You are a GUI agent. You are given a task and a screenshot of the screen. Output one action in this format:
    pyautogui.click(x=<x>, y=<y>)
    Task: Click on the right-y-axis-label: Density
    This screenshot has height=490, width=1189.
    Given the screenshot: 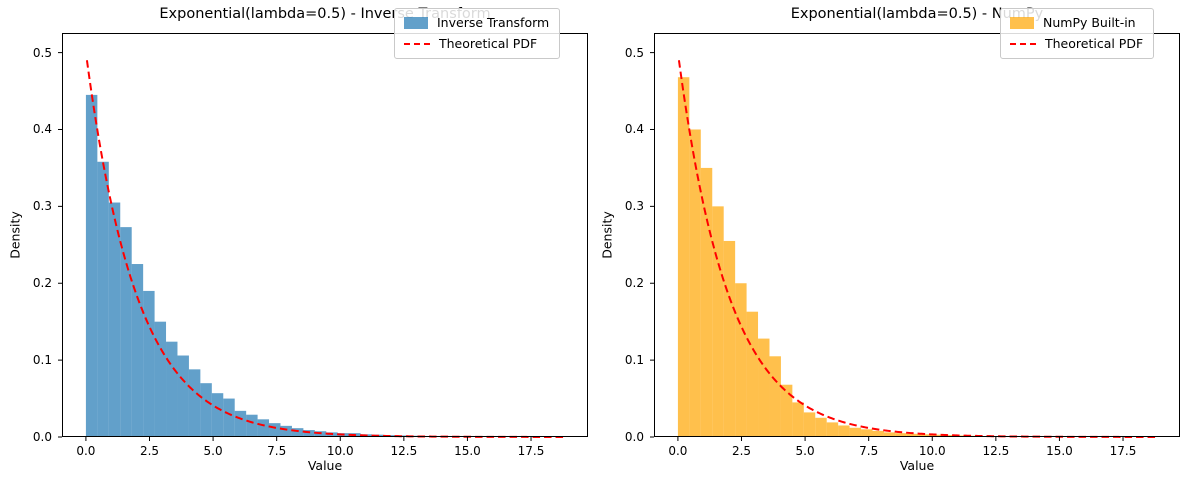 What is the action you would take?
    pyautogui.click(x=607, y=235)
    